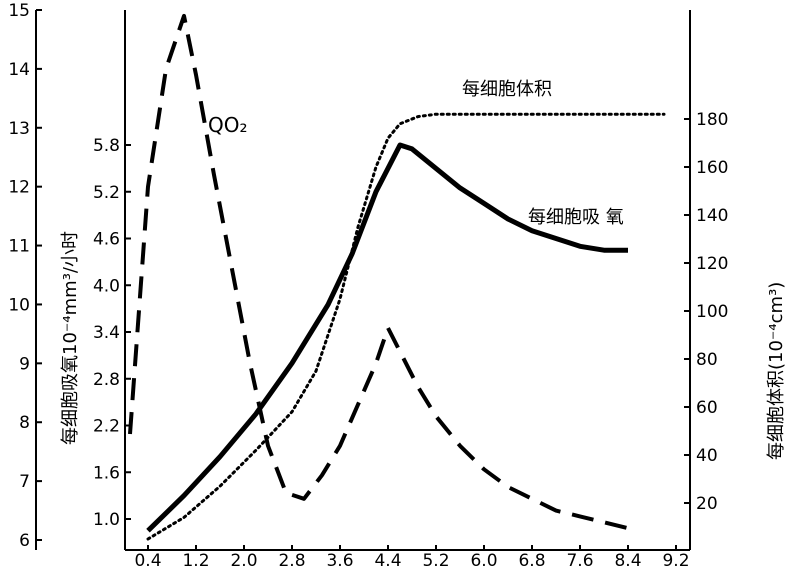 The image size is (786, 570). What do you see at coordinates (712, 312) in the screenshot?
I see `y-right-tick-label: 100` at bounding box center [712, 312].